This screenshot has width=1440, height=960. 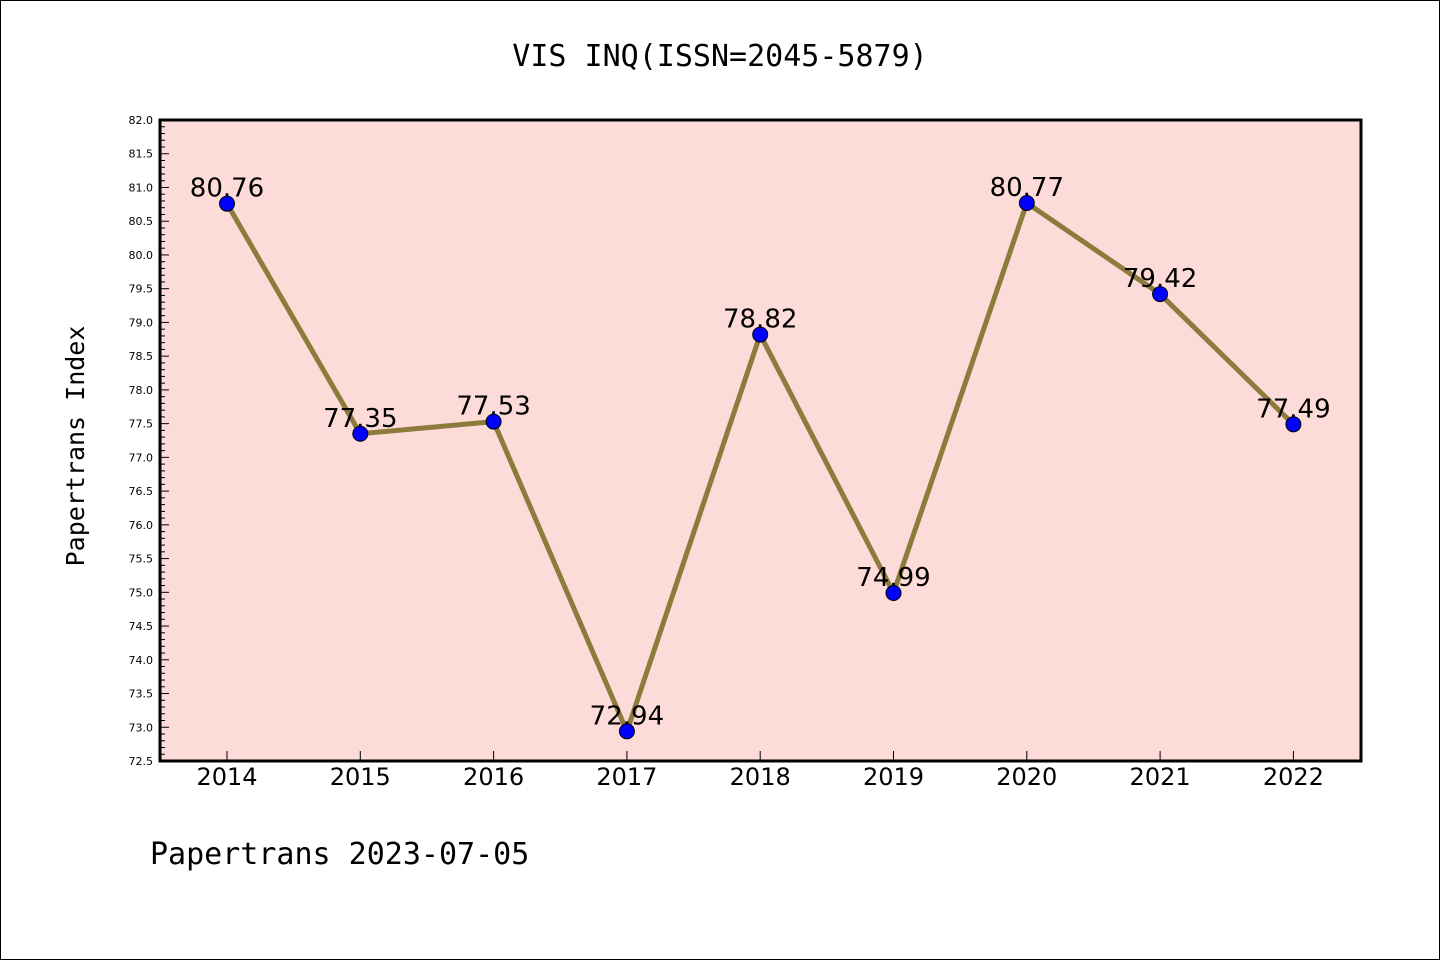 I want to click on chart-title: VIS INQ(ISSN=2045-5879), so click(x=719, y=56).